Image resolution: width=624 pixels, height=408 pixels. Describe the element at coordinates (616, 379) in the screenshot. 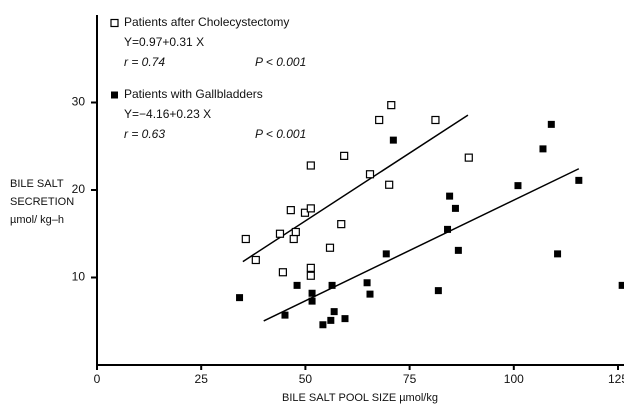

I see `x-tick-label: 125` at that location.